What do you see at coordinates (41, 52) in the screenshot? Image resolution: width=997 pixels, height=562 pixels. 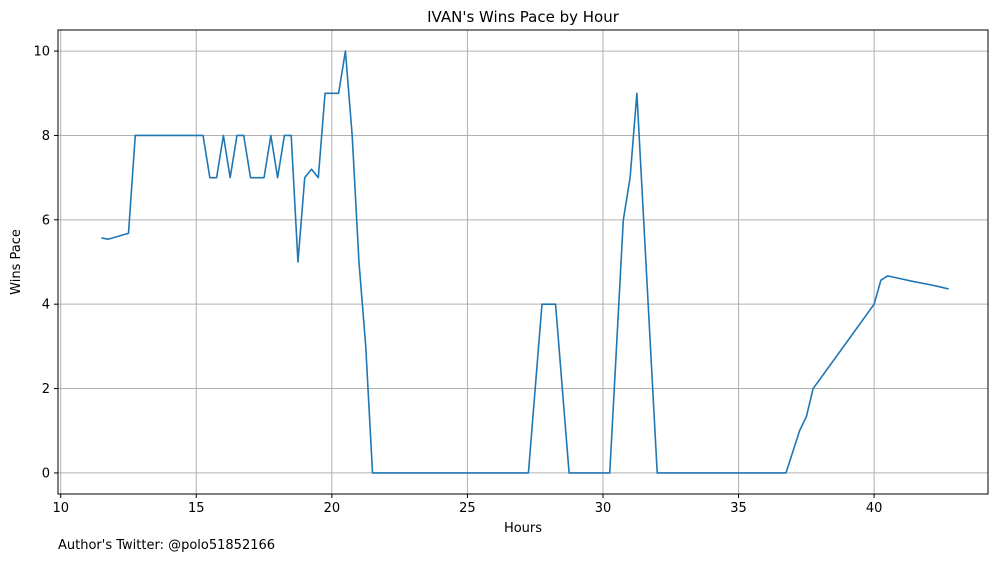 I see `y-tick-label: 10` at bounding box center [41, 52].